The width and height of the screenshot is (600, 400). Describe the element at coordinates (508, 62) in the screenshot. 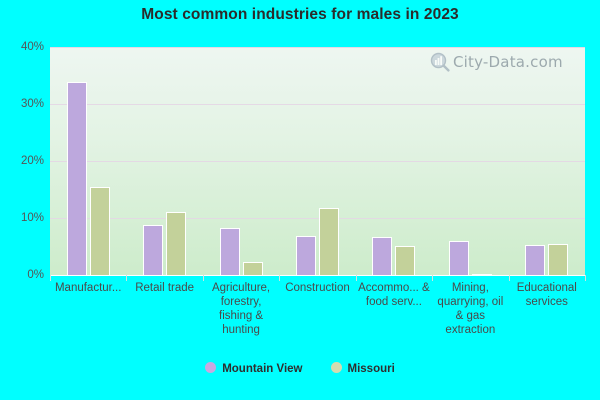

I see `watermark-label: City-Data.com` at that location.